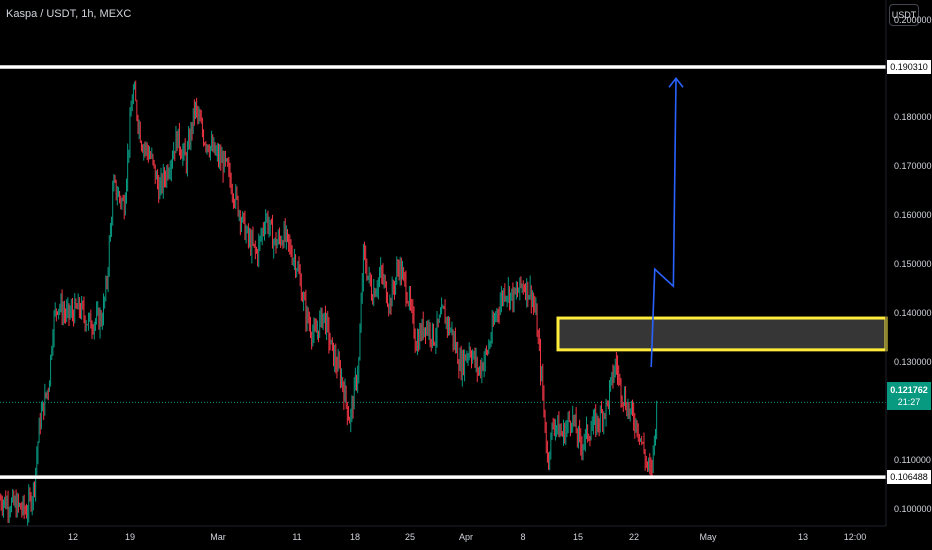 Image resolution: width=932 pixels, height=550 pixels. What do you see at coordinates (130, 537) in the screenshot?
I see `time-tick-label: 19` at bounding box center [130, 537].